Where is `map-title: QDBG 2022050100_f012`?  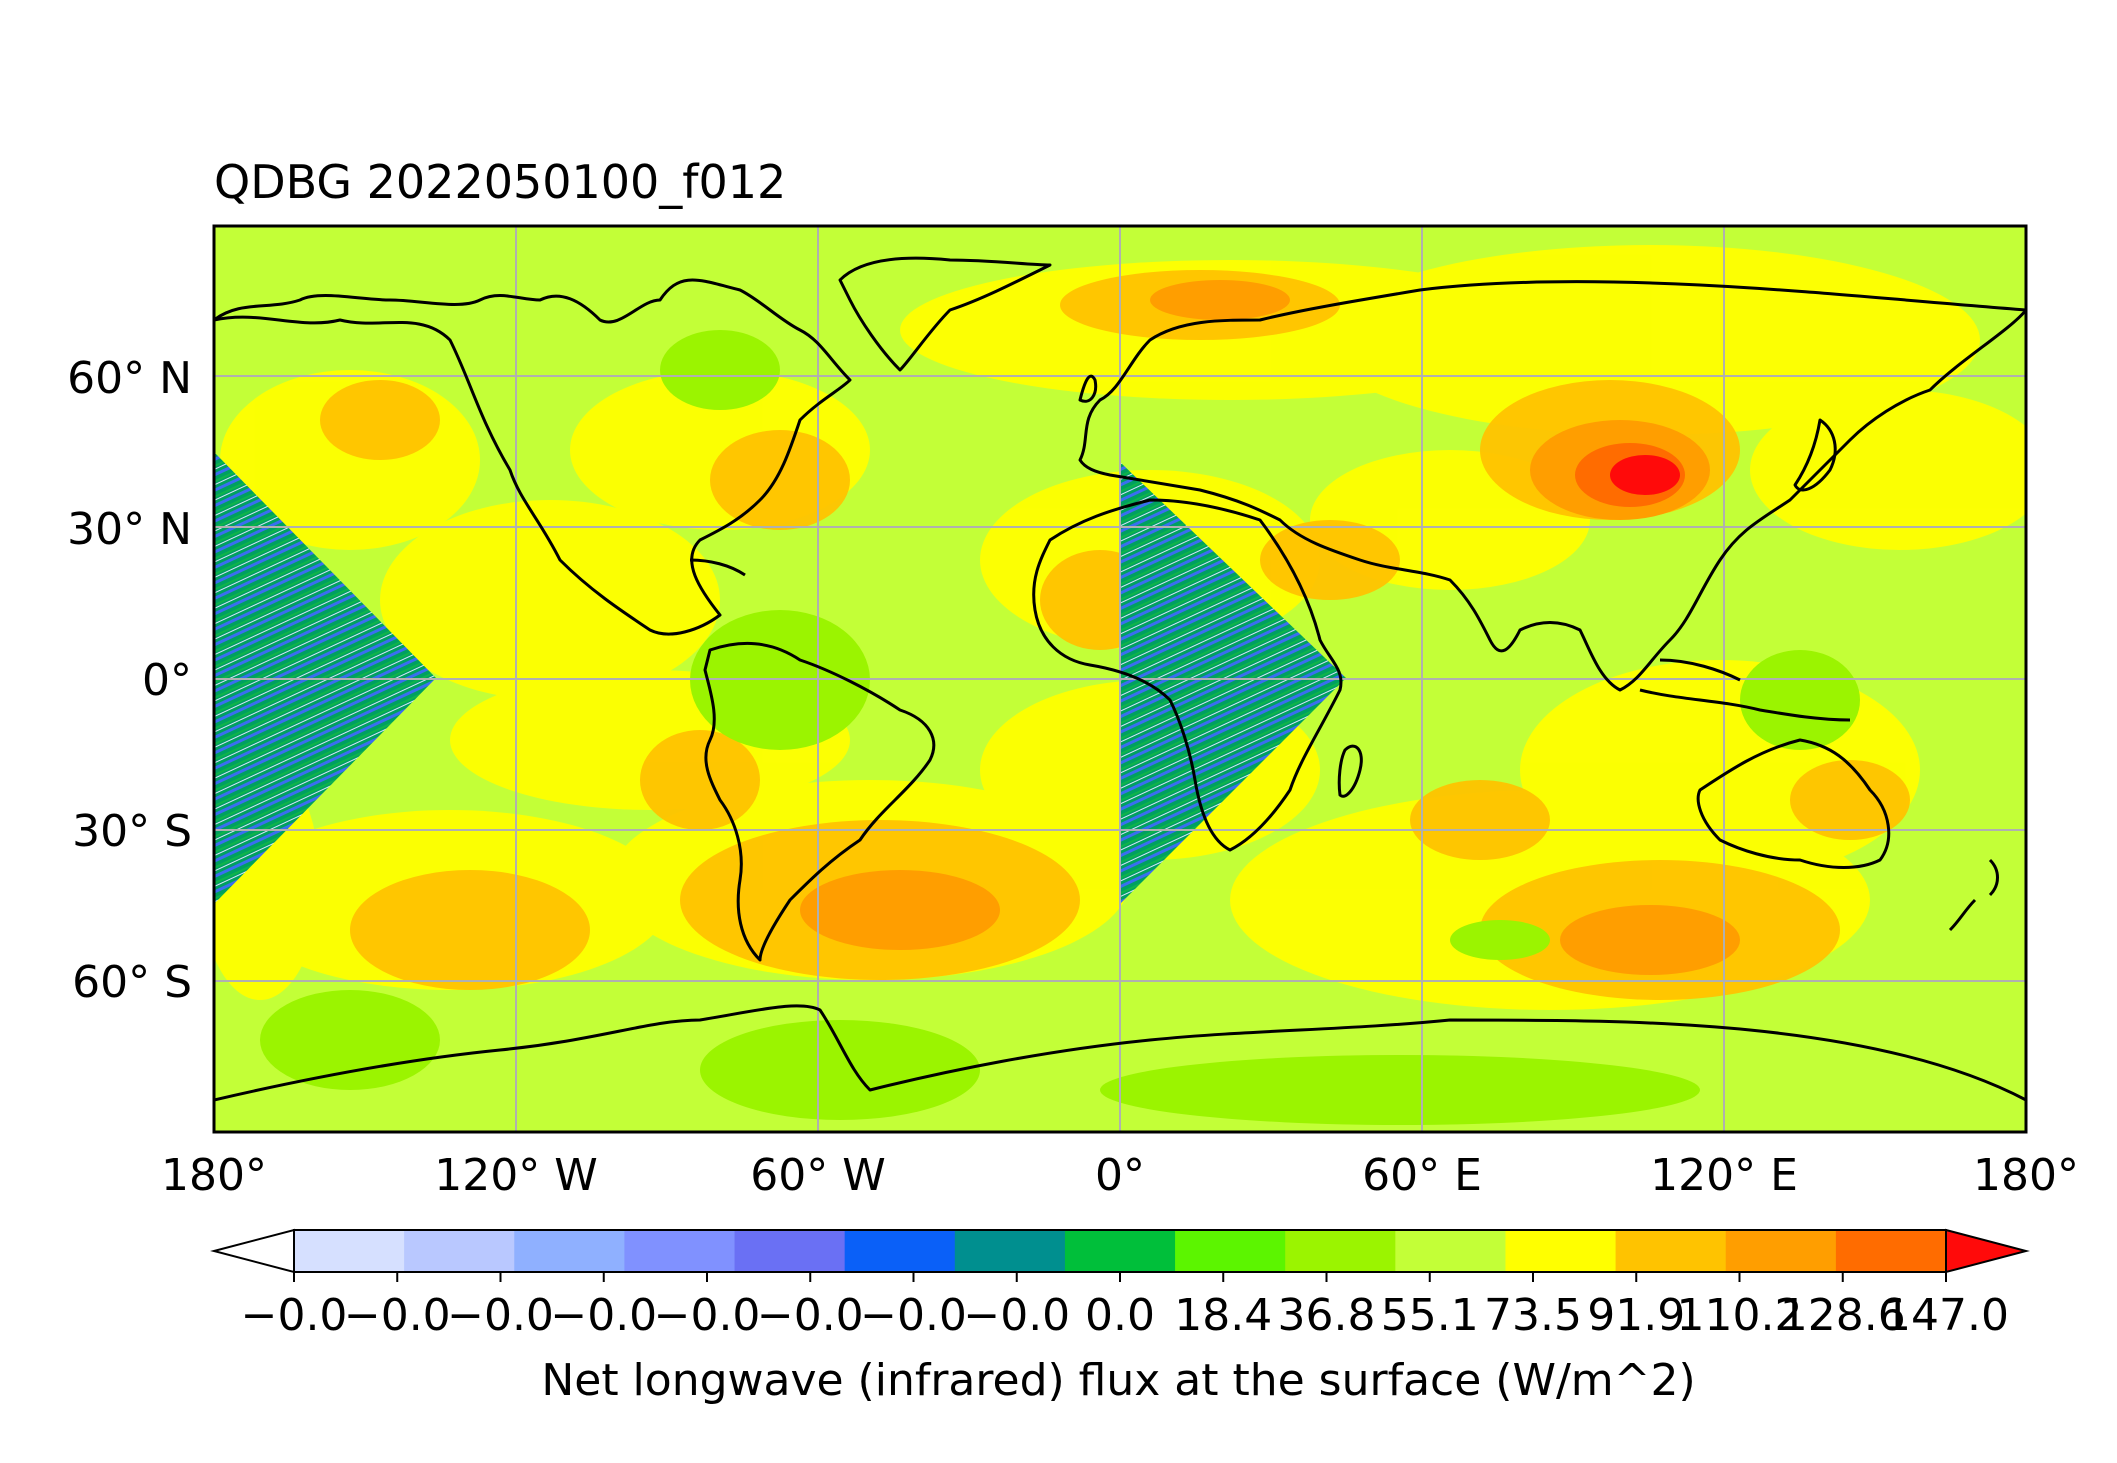
map-title: QDBG 2022050100_f012 is located at coordinates (500, 182).